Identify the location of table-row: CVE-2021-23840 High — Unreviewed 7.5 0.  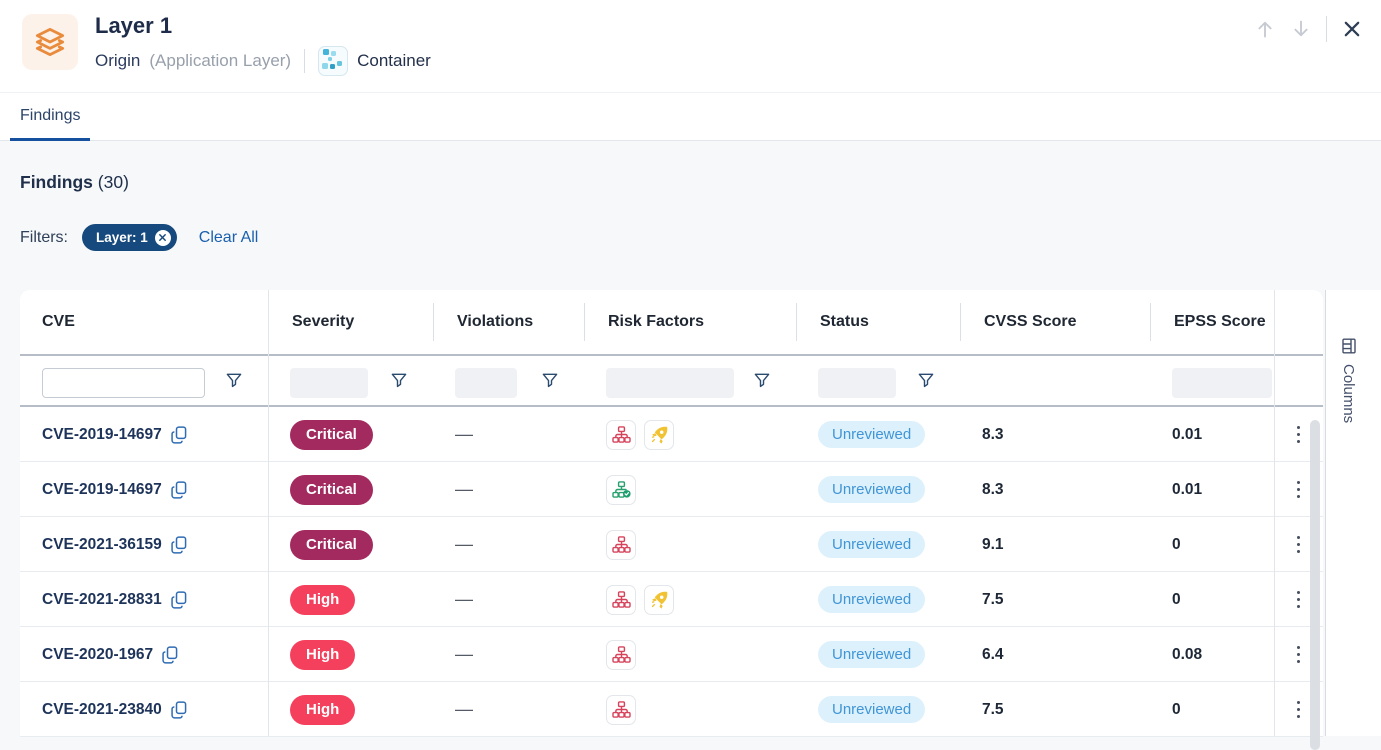
(671, 709).